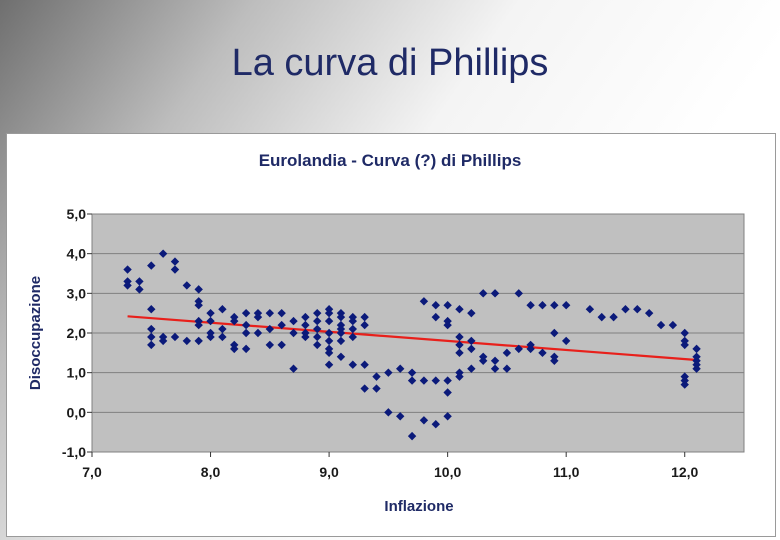 Image resolution: width=780 pixels, height=540 pixels. I want to click on x-tick-label: 9,0, so click(329, 472).